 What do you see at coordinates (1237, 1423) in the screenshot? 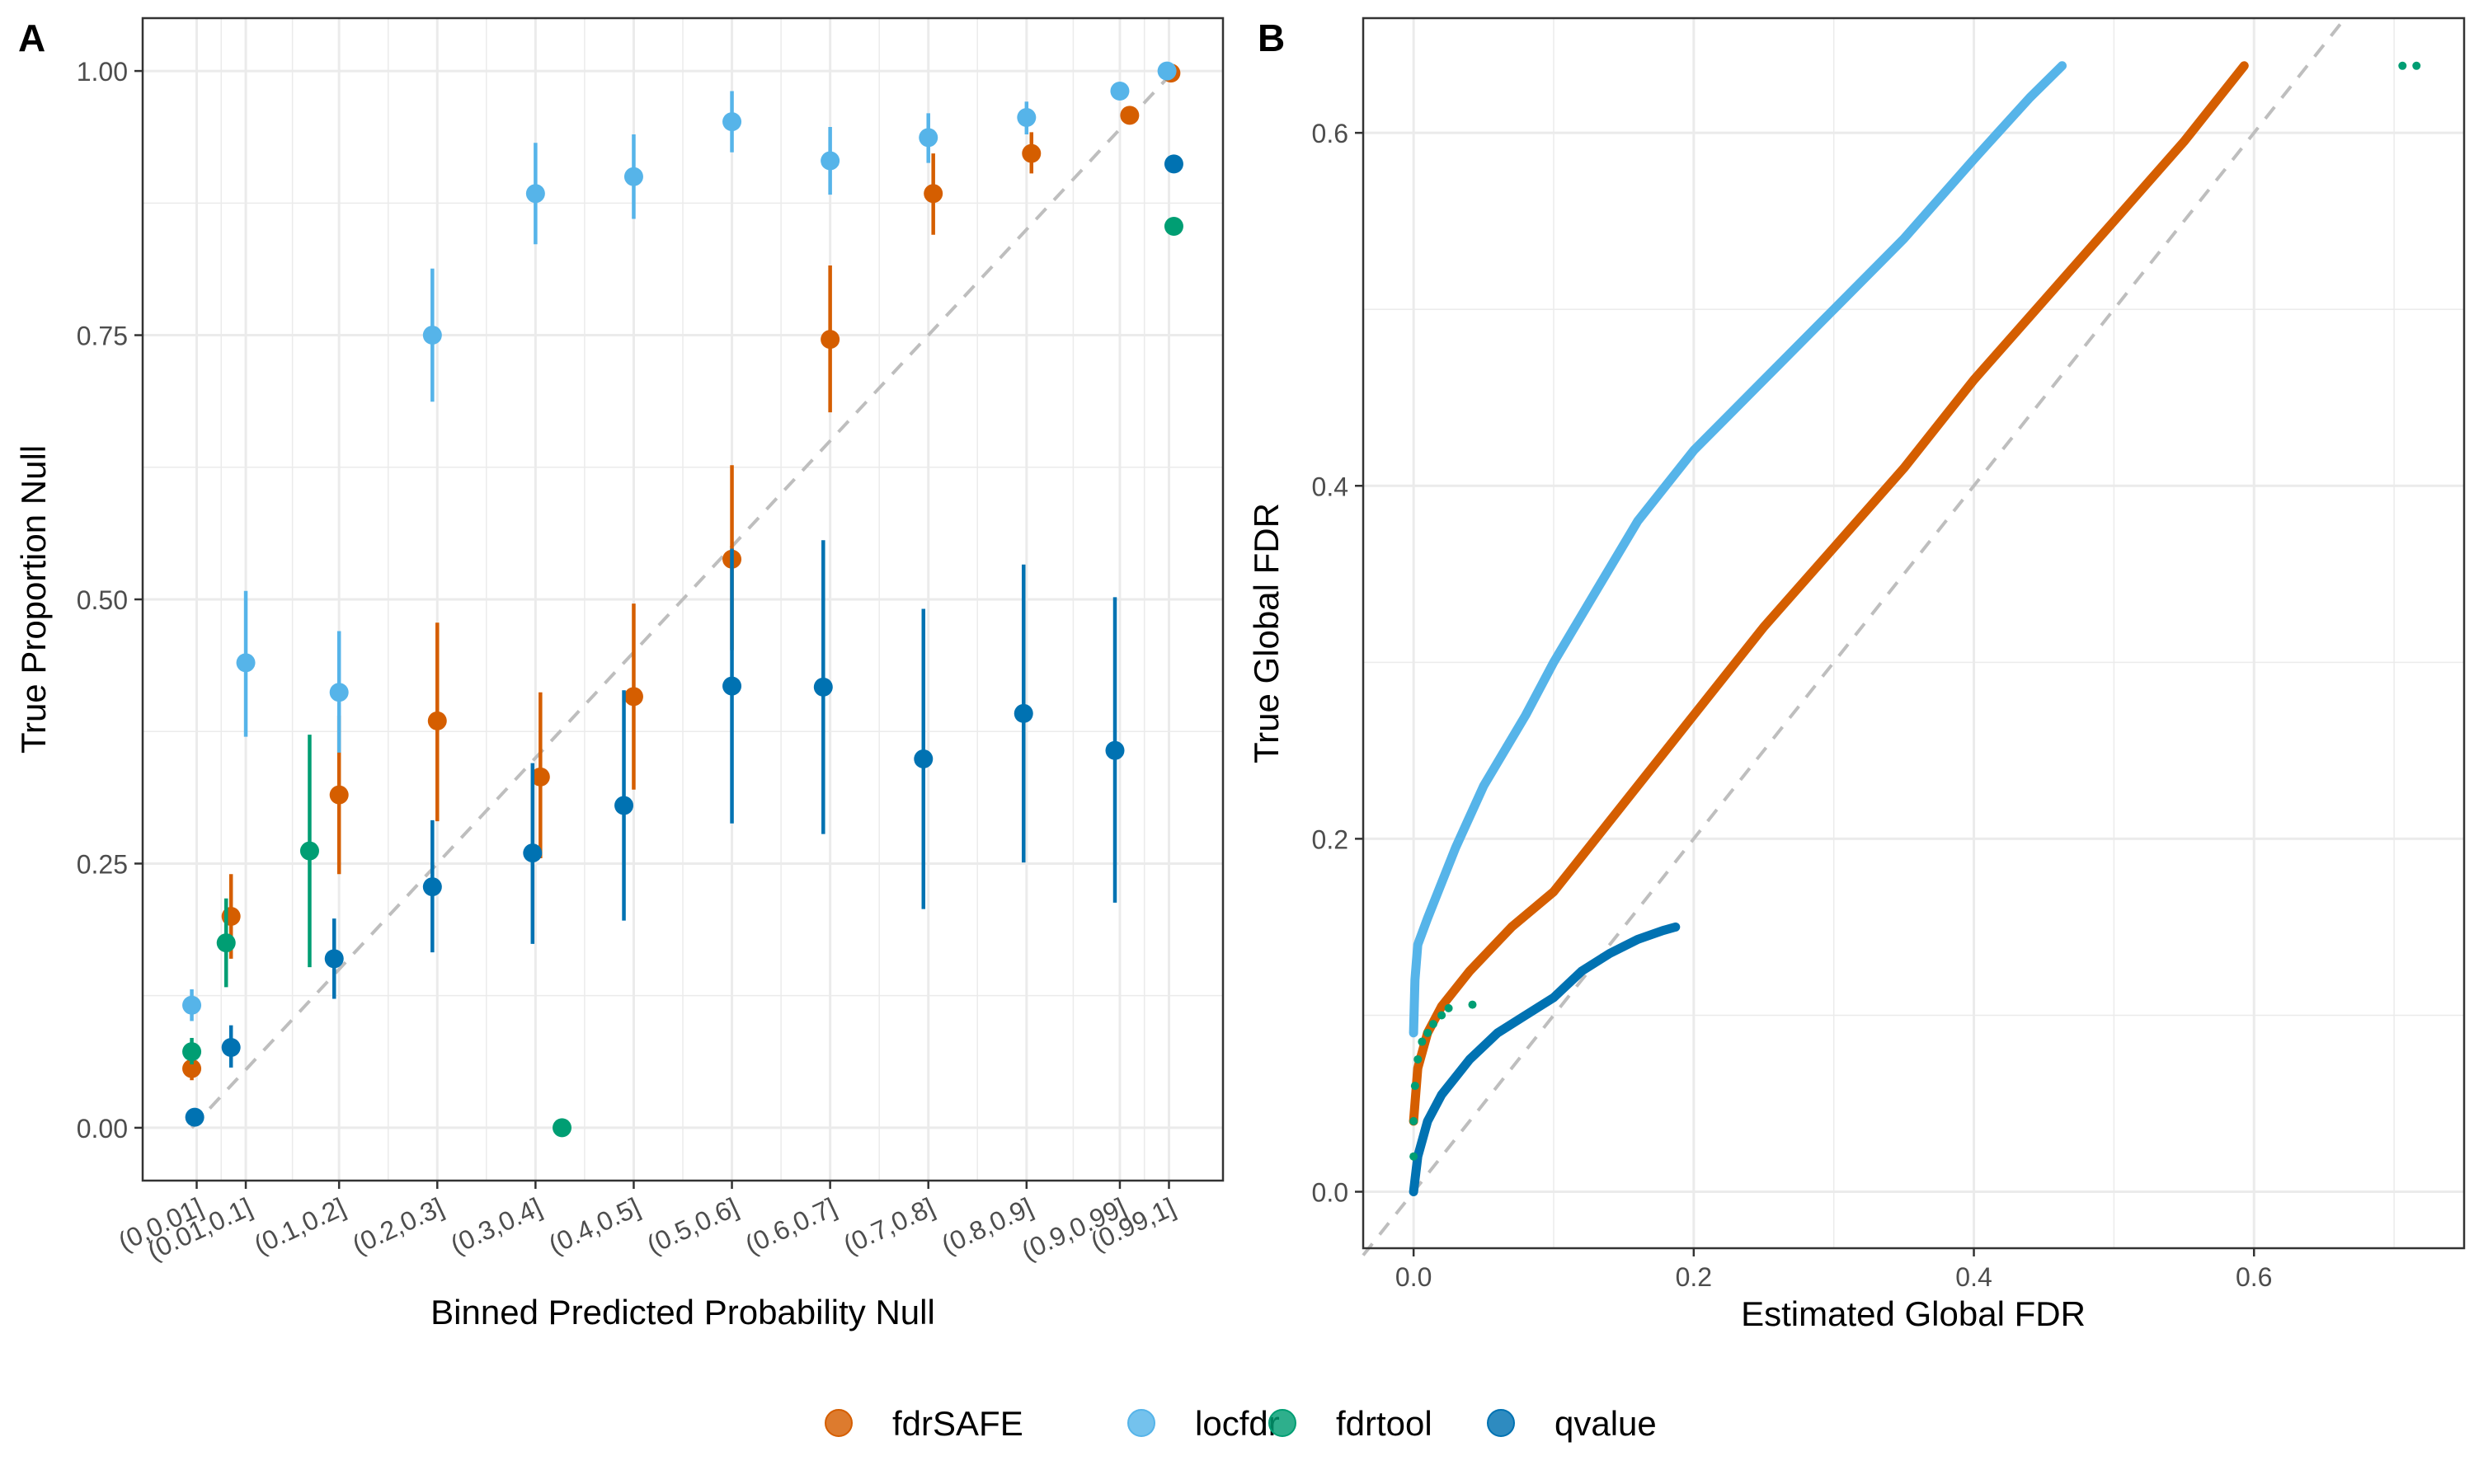
I see `legend-label: locfdr` at bounding box center [1237, 1423].